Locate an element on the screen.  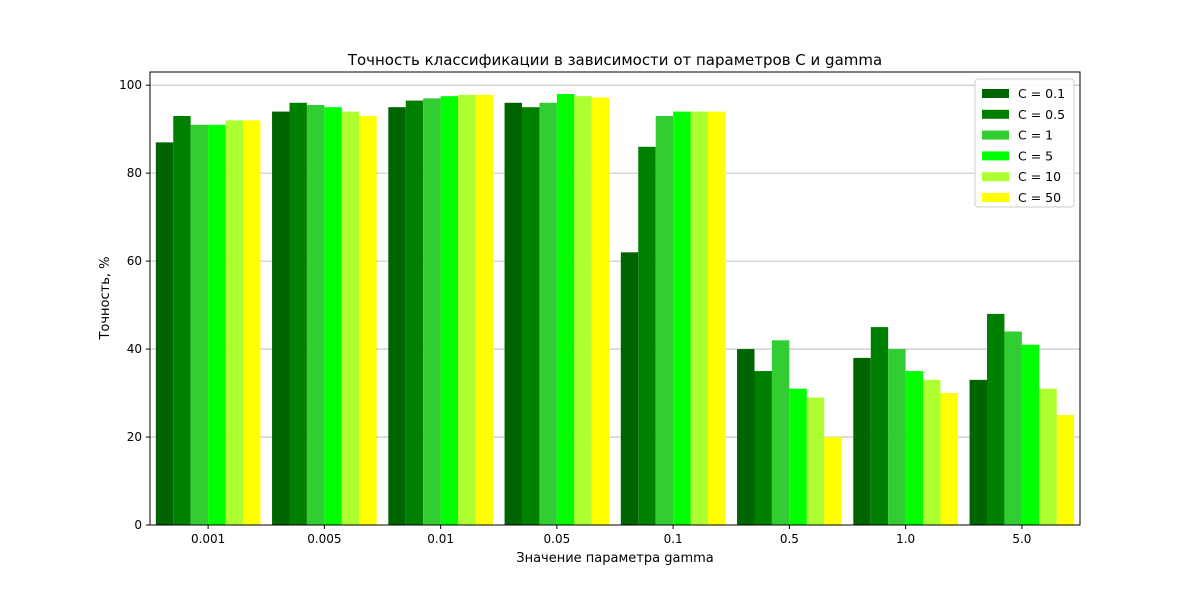
y-tick-label-0: 0 is located at coordinates (138, 525).